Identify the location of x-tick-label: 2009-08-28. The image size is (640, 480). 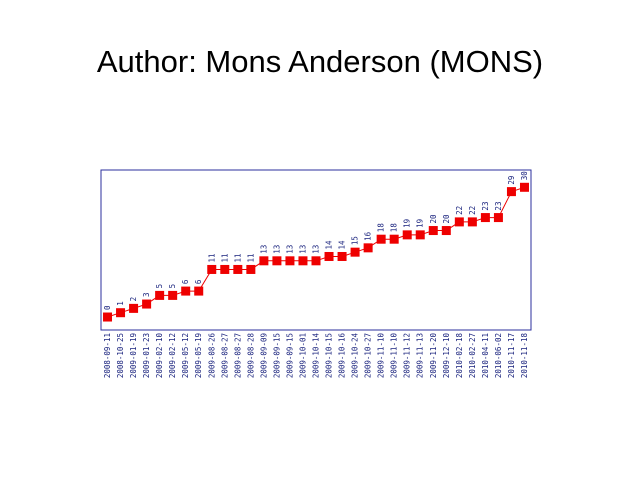
(250, 356).